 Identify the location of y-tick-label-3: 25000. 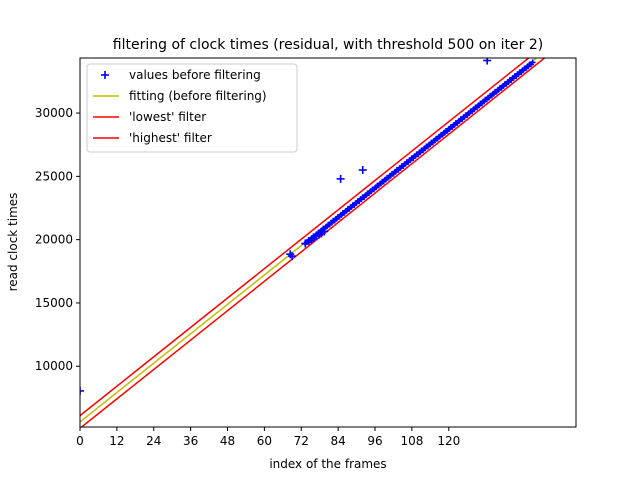
(54, 176).